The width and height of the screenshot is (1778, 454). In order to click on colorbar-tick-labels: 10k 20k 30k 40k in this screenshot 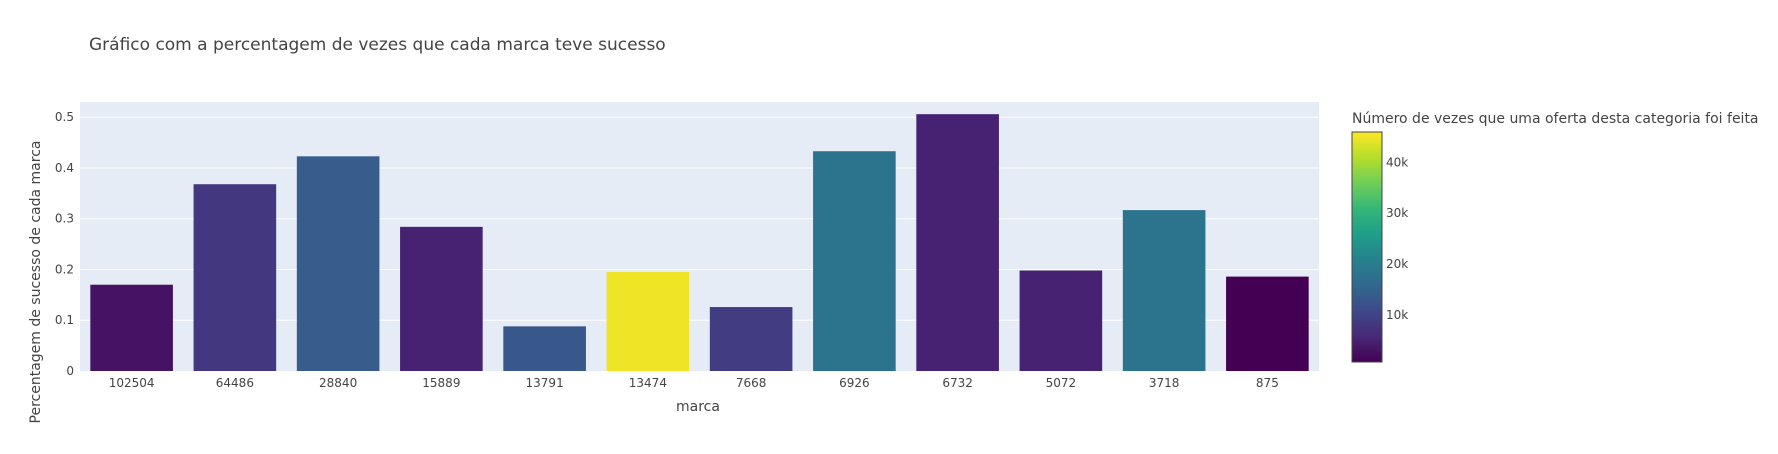, I will do `click(1397, 238)`.